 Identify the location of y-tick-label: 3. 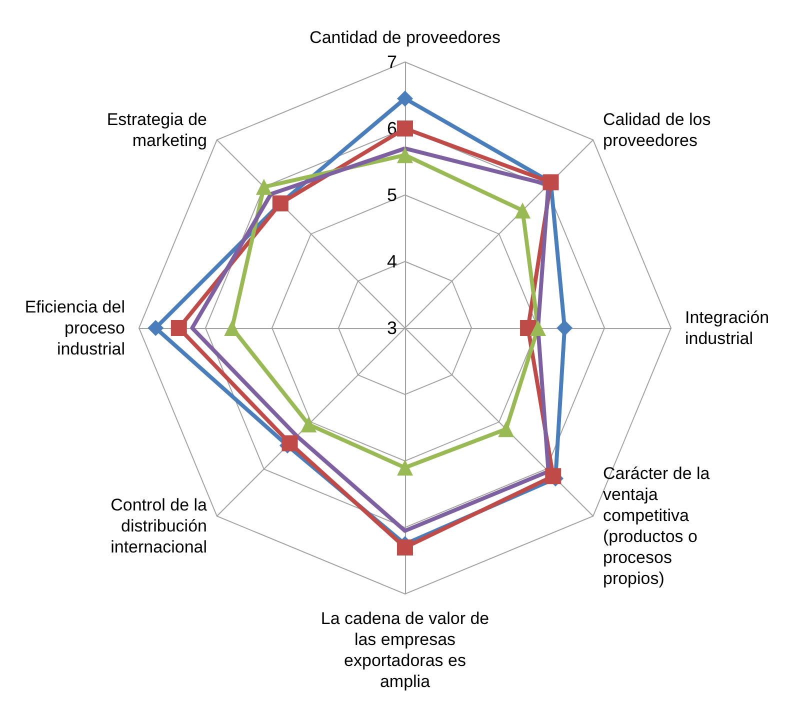
(391, 328).